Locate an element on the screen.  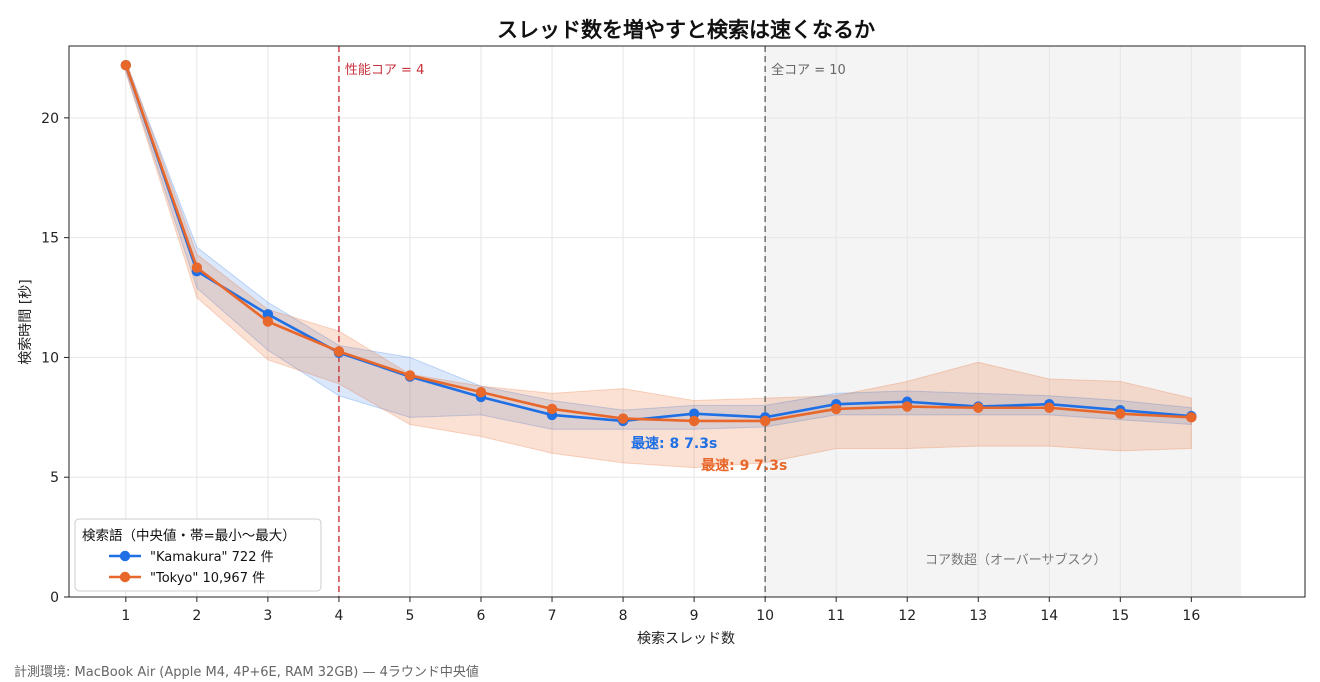
annotations: 最速: 8 7.3s 最速: 9 7.3s is located at coordinates (709, 454).